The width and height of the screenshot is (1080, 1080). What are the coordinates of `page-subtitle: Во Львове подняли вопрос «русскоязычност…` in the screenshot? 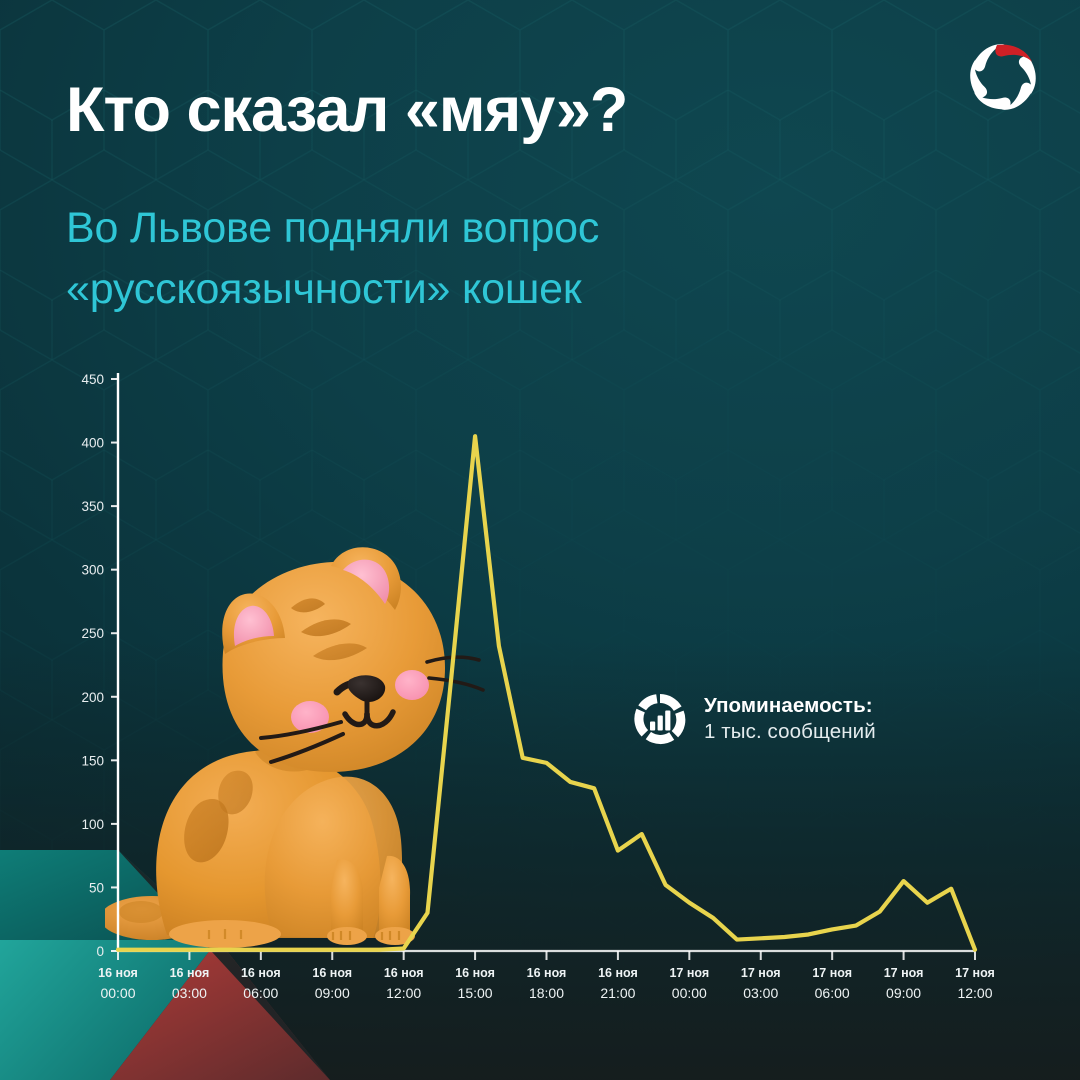 It's located at (332, 259).